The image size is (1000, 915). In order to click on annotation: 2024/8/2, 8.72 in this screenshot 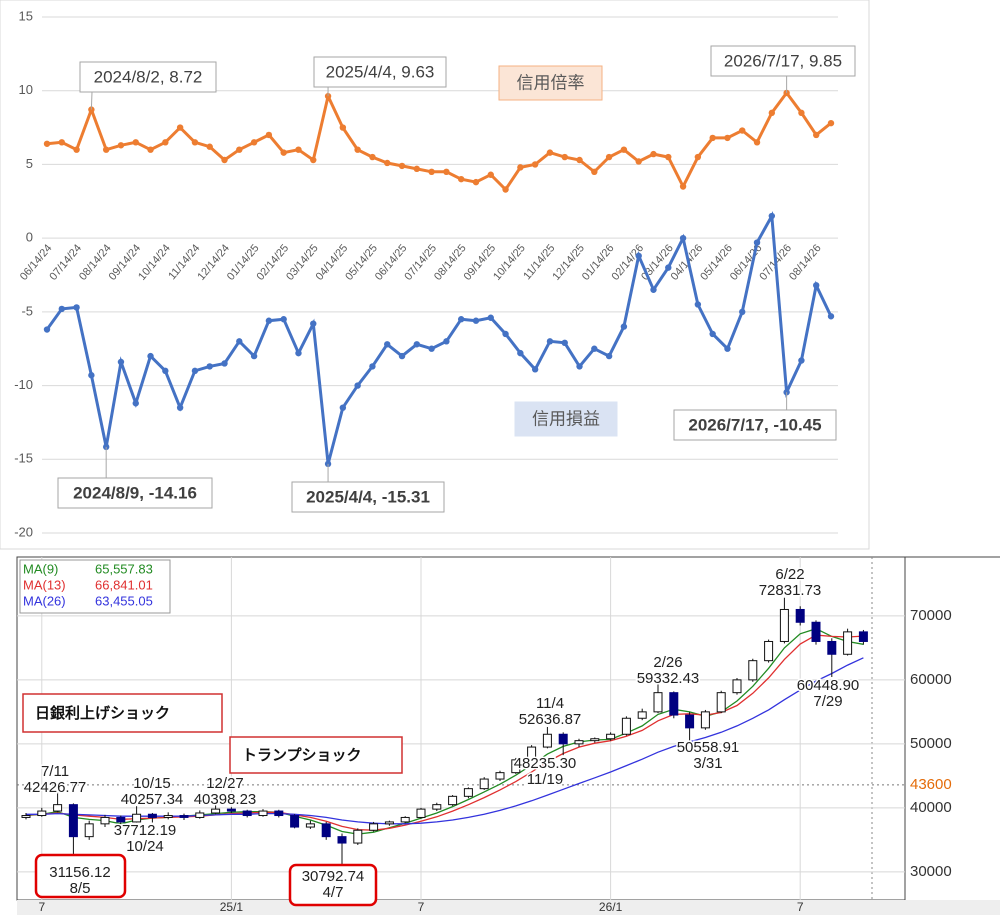, I will do `click(148, 76)`.